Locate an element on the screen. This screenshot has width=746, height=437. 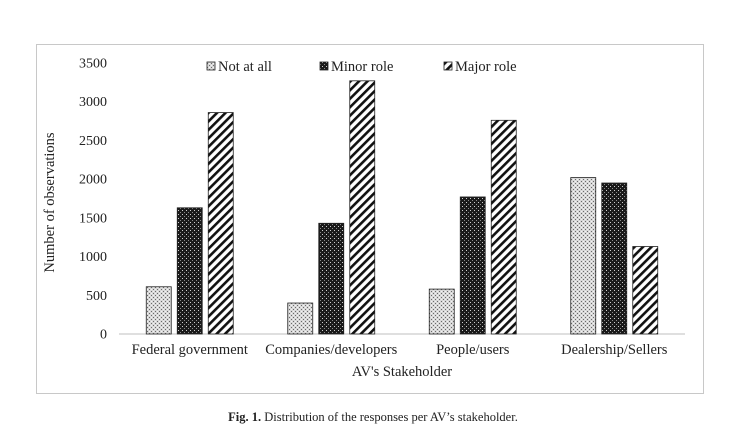
y-tick-label: 2000 is located at coordinates (93, 180).